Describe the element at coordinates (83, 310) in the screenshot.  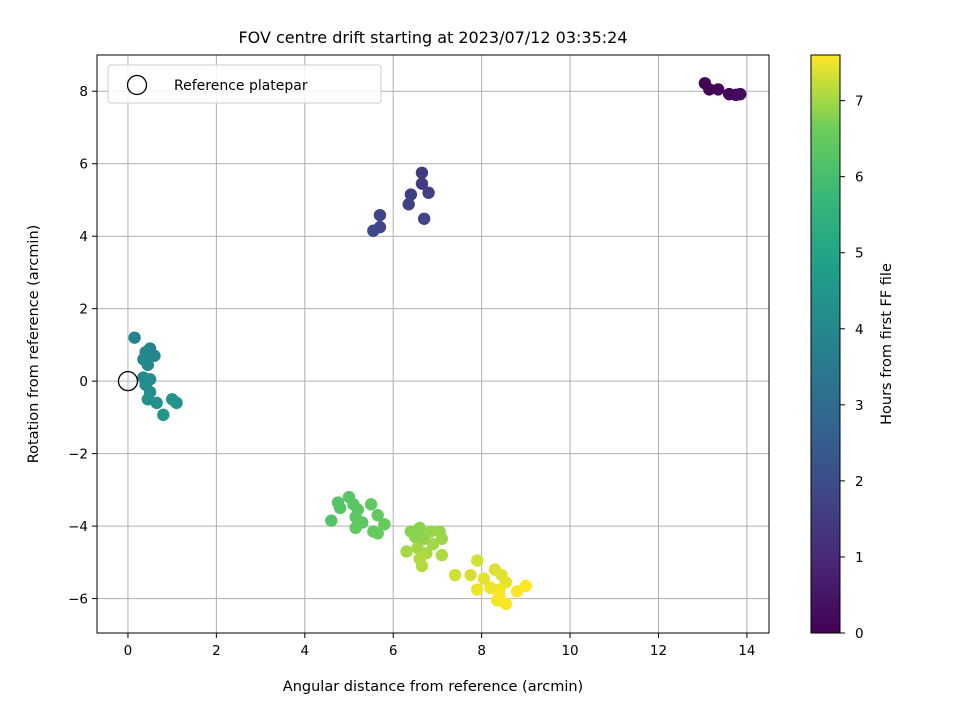
I see `y-tick-label: 2` at that location.